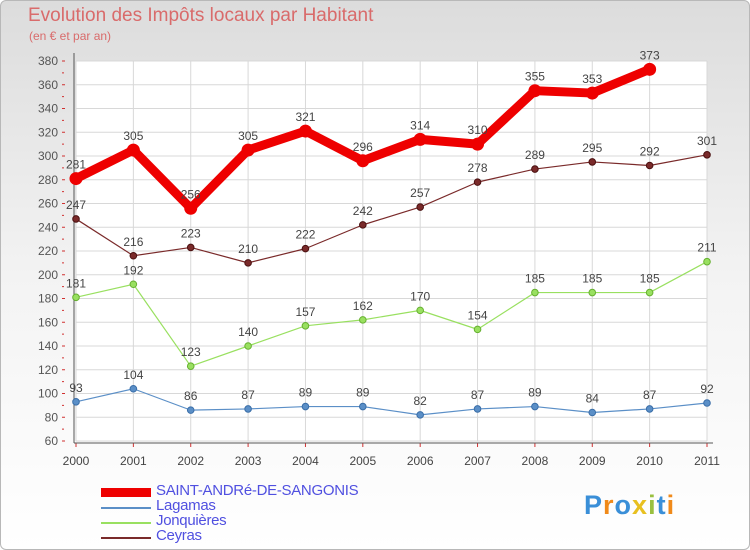 Image resolution: width=750 pixels, height=550 pixels. Describe the element at coordinates (48, 275) in the screenshot. I see `y-tick-label: 200` at that location.